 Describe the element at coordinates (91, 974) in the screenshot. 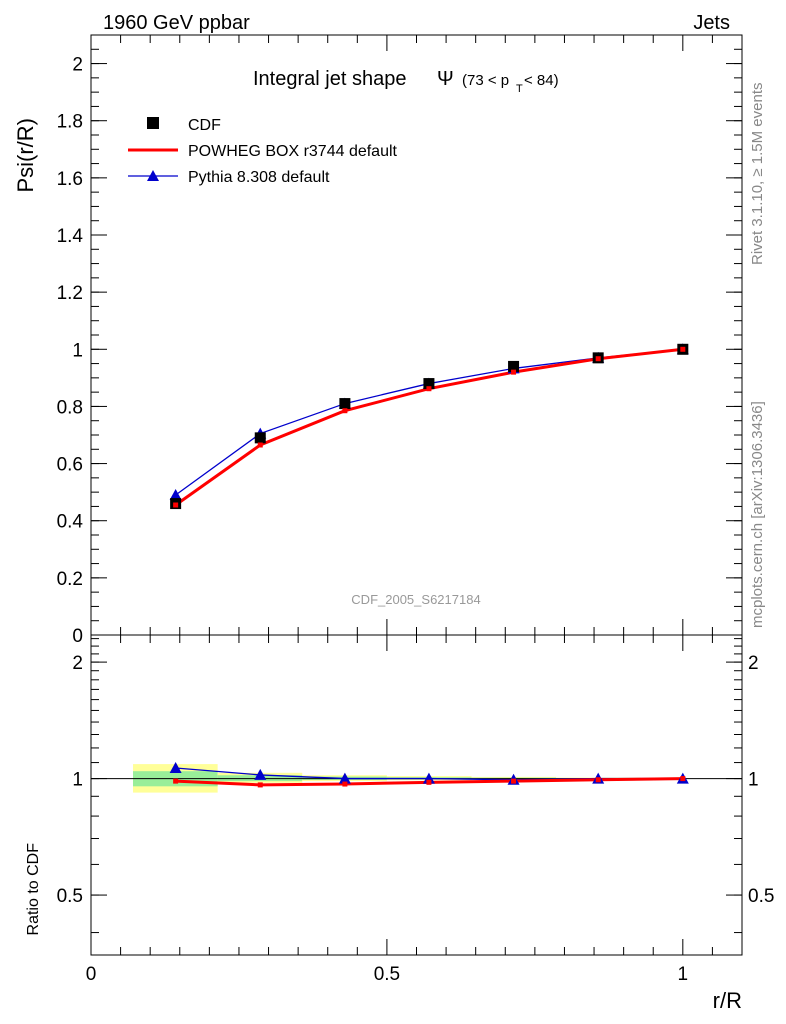

I see `x-tick-label: 0` at that location.